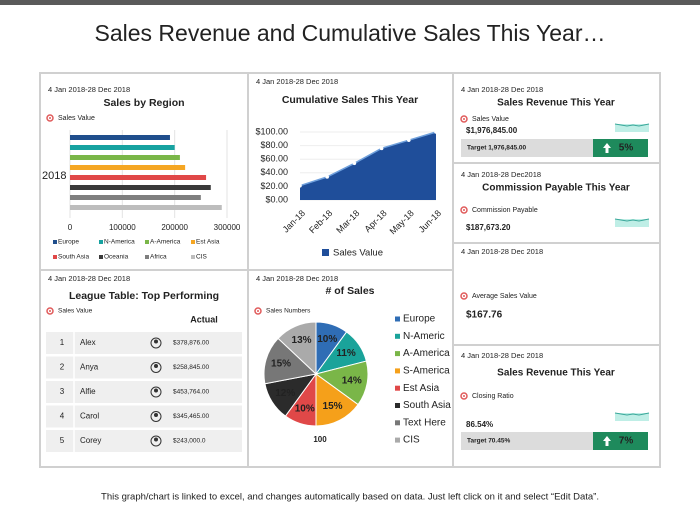  Describe the element at coordinates (430, 221) in the screenshot. I see `x-tick-label: Jun-18` at that location.